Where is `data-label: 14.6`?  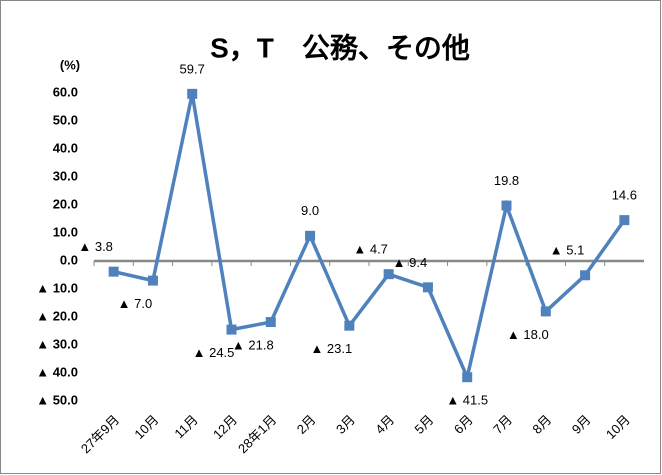 data-label: 14.6 is located at coordinates (624, 195).